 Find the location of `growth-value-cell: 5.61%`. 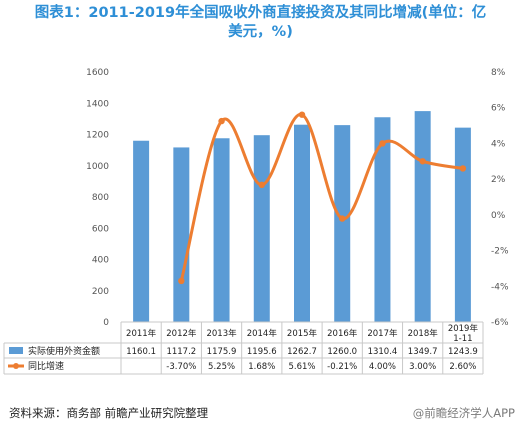

growth-value-cell: 5.61% is located at coordinates (301, 367).